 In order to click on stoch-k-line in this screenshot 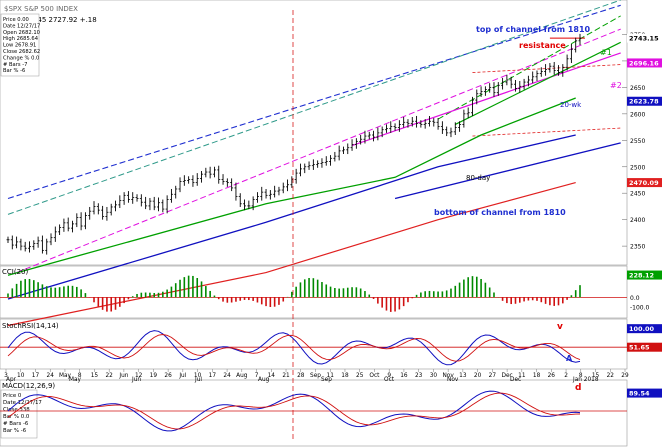, I will do `click(294, 348)`.